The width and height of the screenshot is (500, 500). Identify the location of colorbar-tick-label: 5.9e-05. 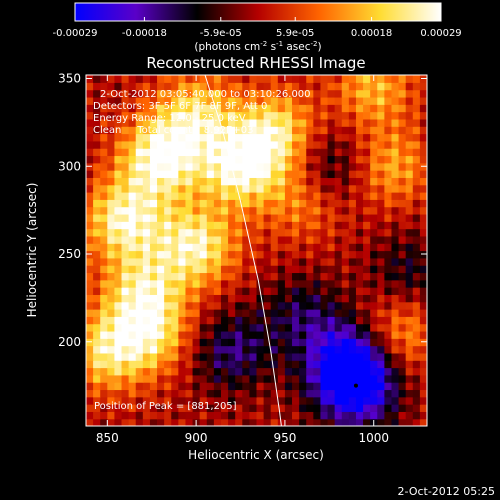
(295, 33).